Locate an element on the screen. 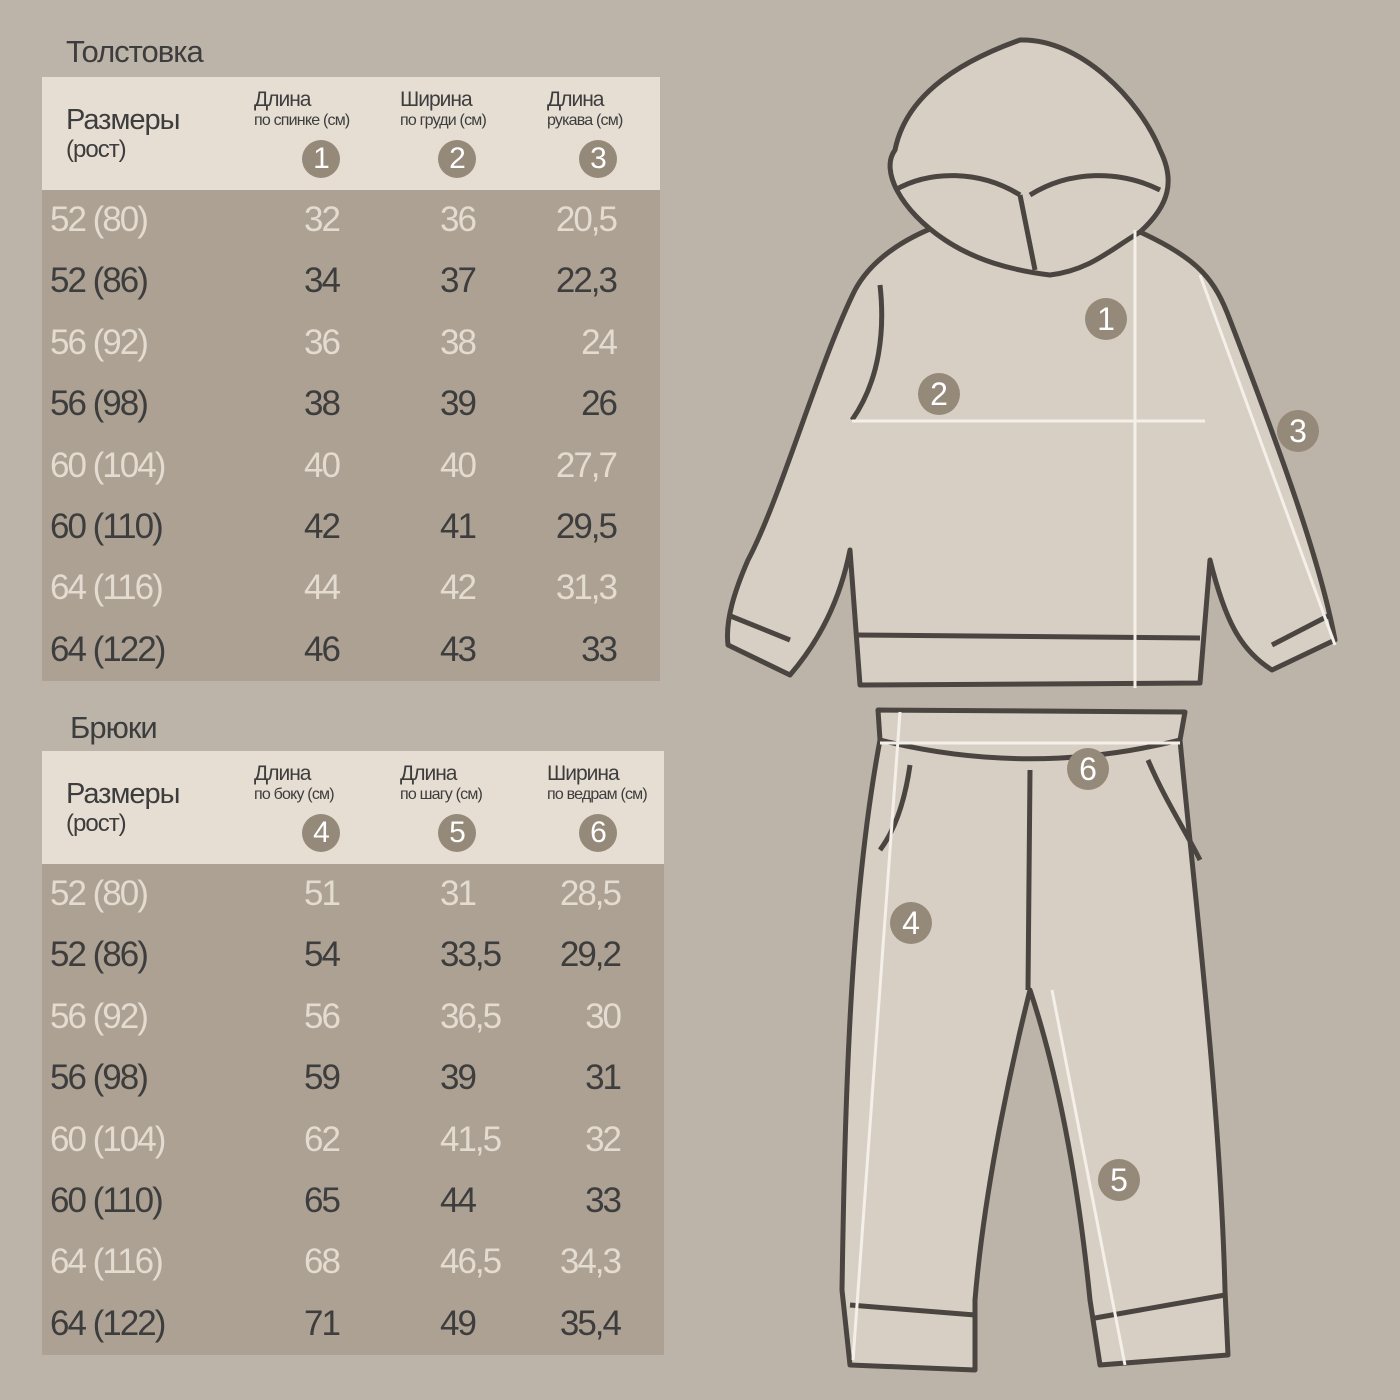  marker-5: 5 is located at coordinates (1119, 1180).